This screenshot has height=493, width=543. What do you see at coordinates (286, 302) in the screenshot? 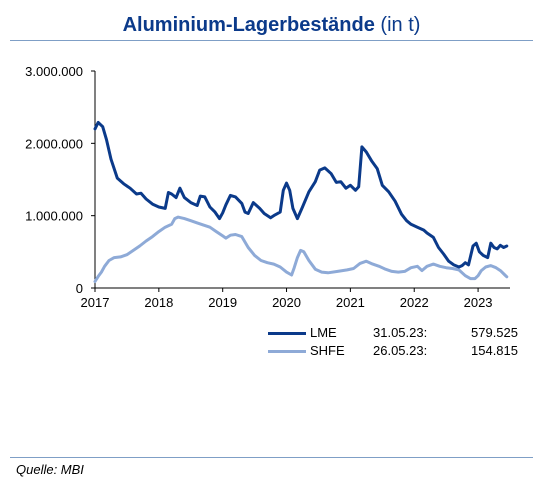
I see `x-tick-label: 2020` at bounding box center [286, 302].